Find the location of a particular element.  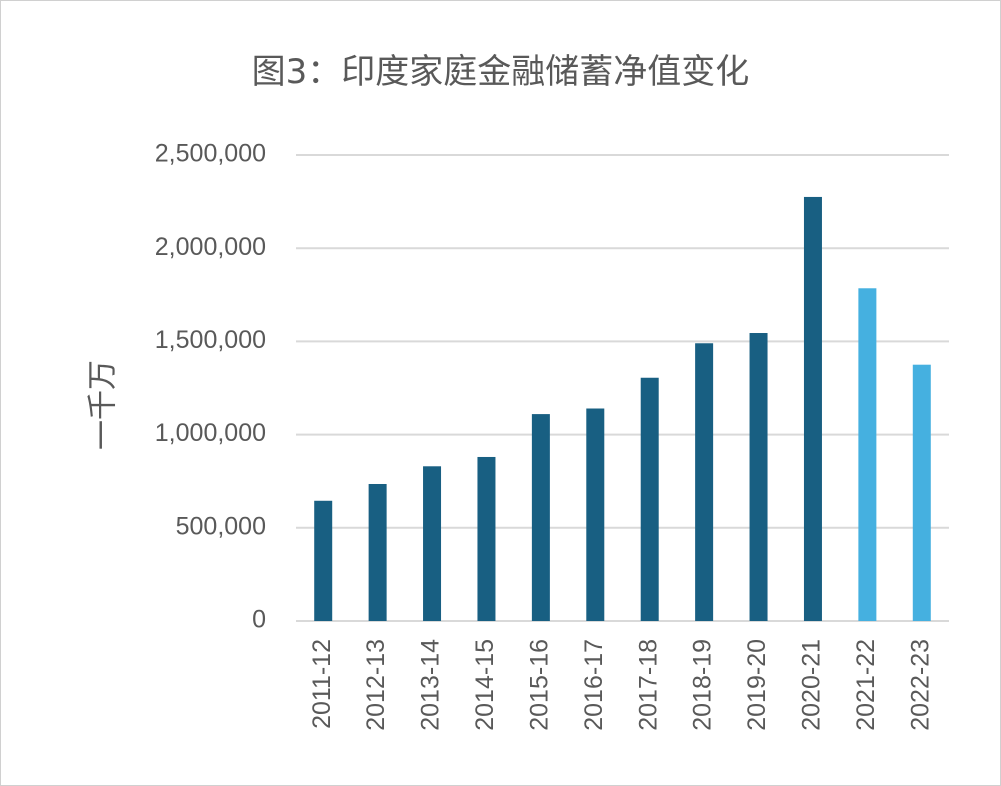

y-axis-label: 一千万 is located at coordinates (103, 405).